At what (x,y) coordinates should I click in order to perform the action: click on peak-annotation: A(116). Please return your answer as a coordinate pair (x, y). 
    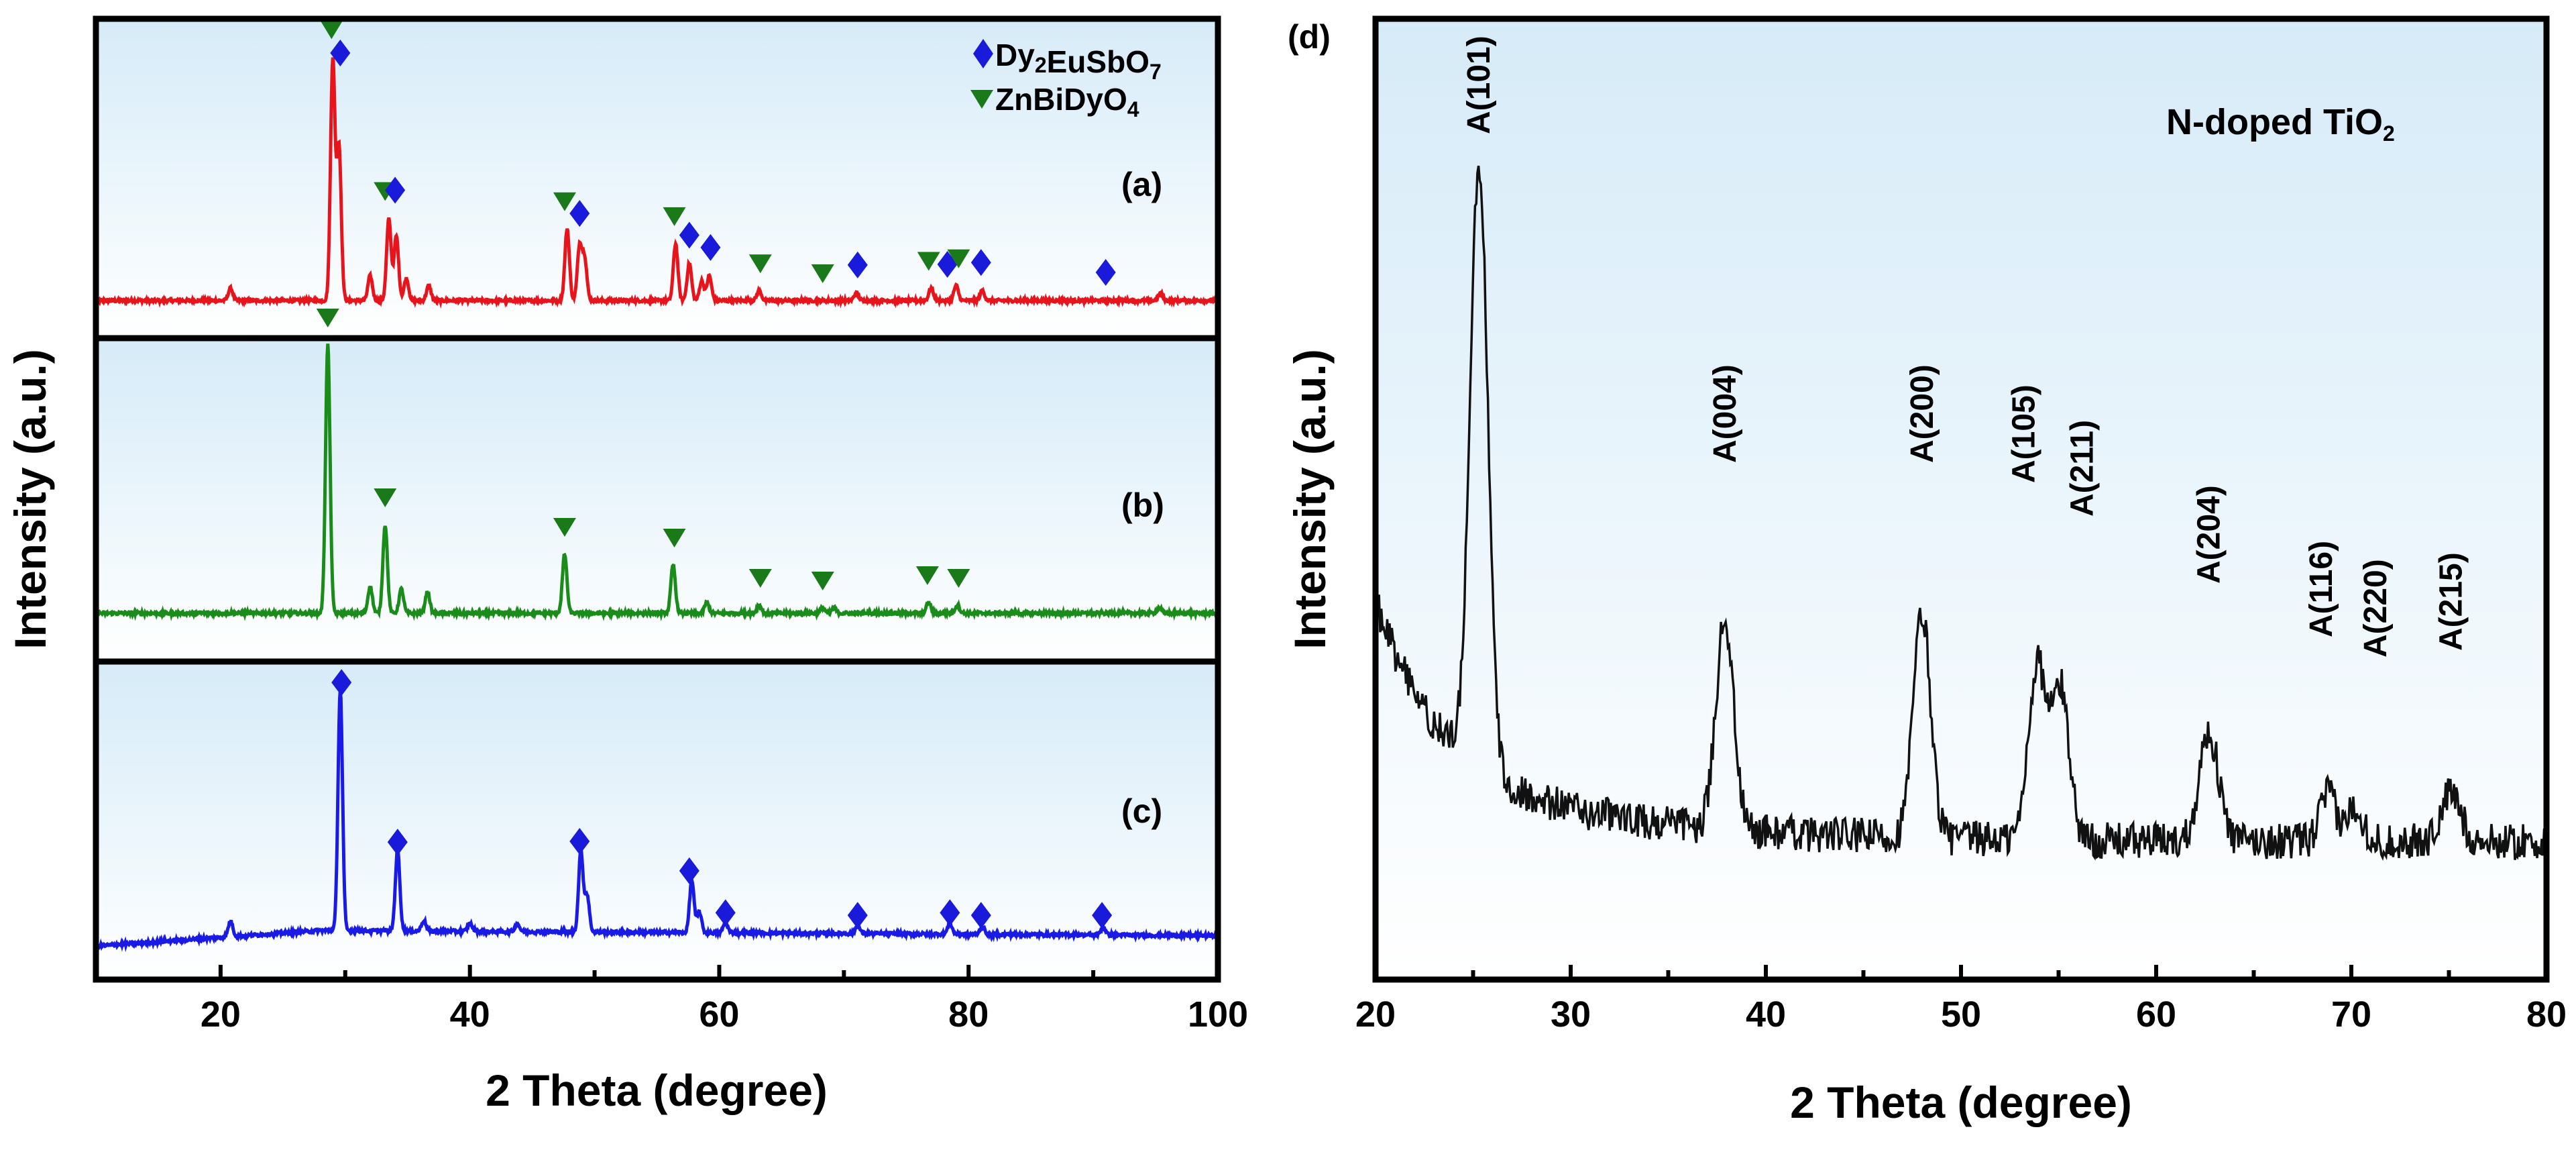
    Looking at the image, I should click on (2321, 589).